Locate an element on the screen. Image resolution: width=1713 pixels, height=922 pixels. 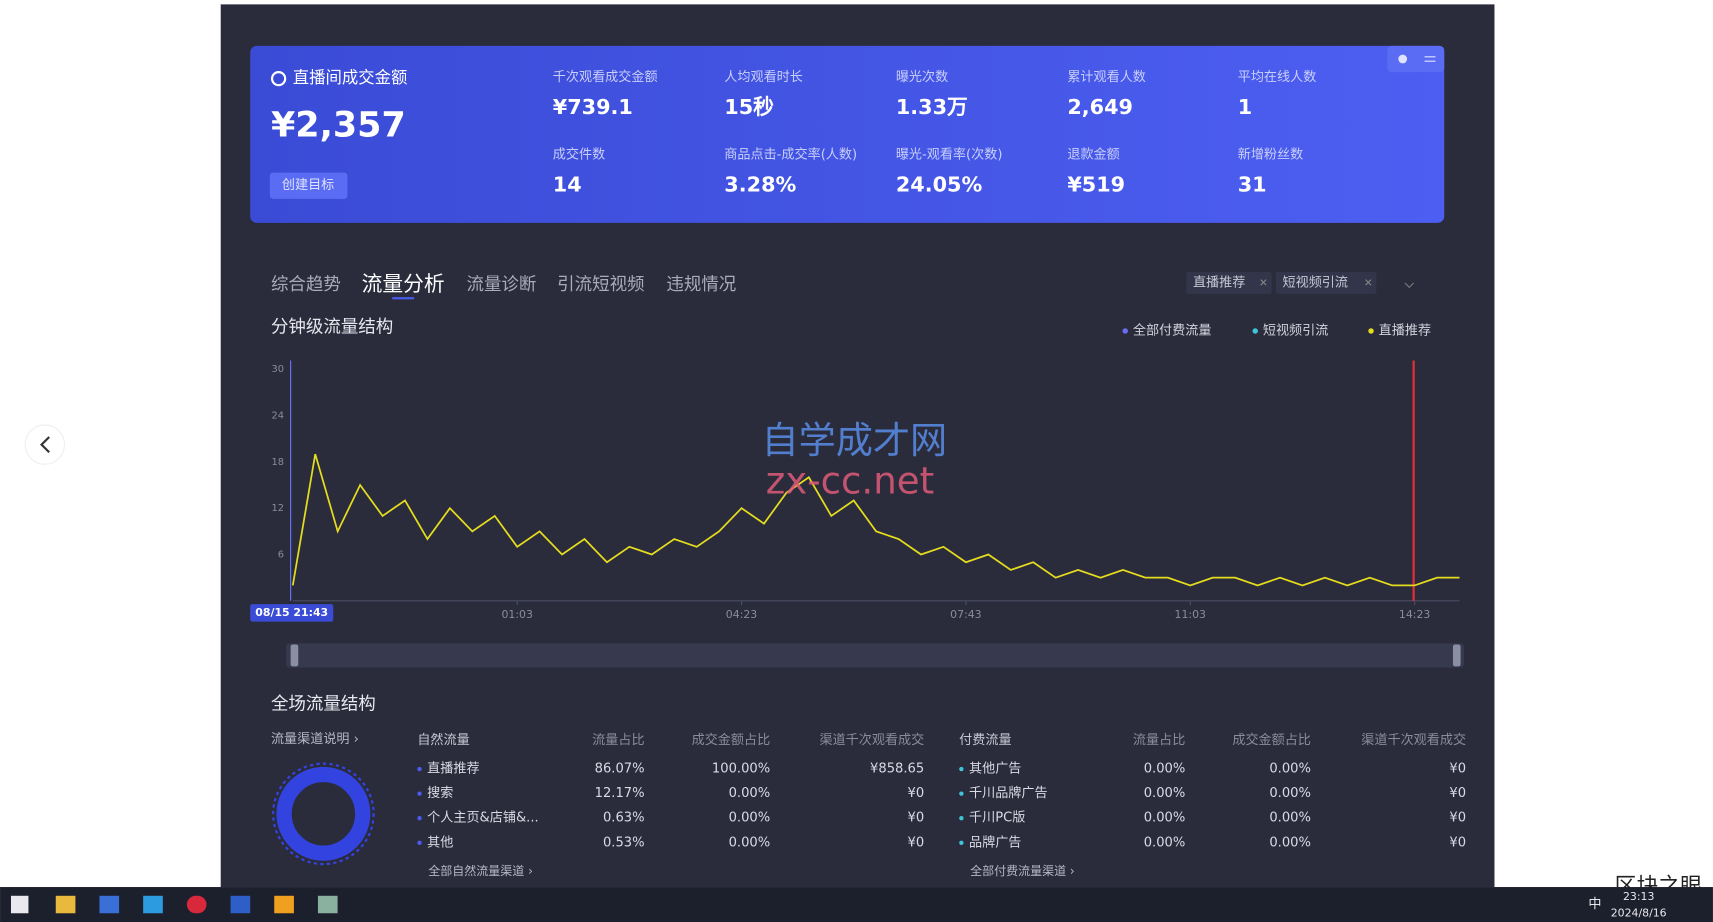
tab-underline is located at coordinates (403, 298).